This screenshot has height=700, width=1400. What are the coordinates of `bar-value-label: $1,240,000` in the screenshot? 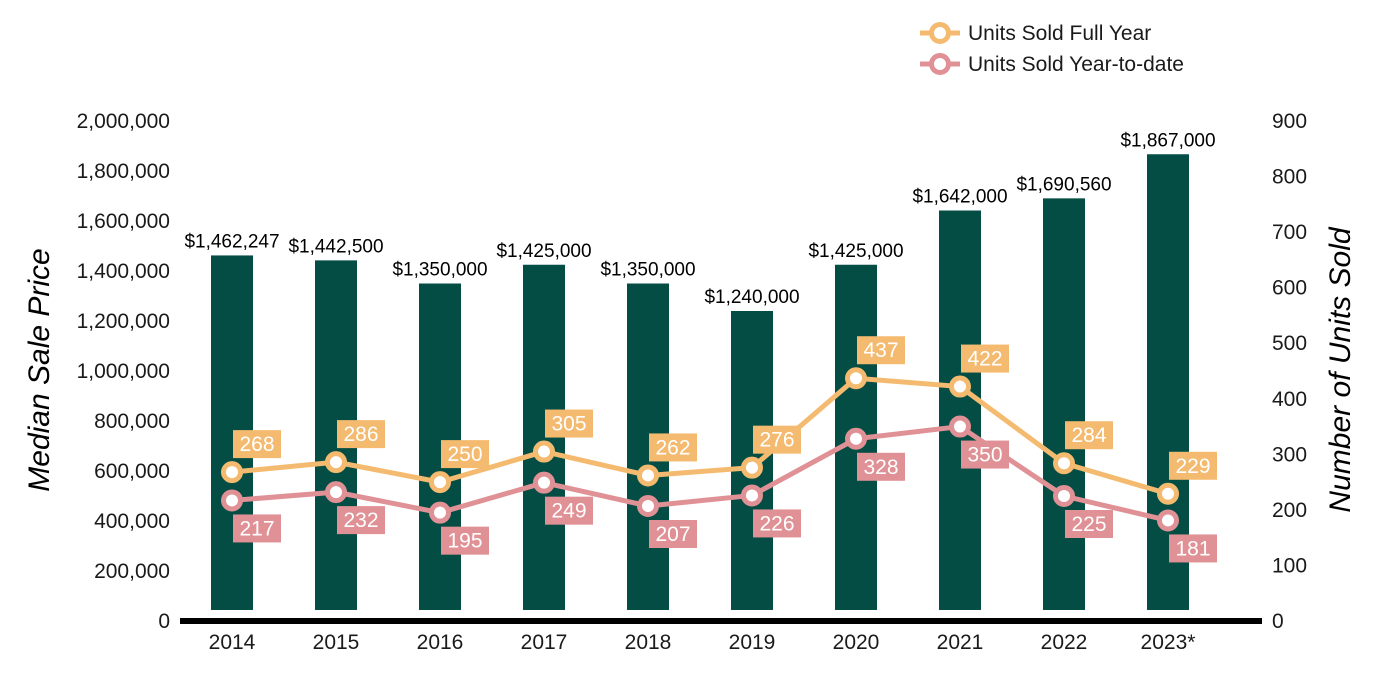 It's located at (751, 297).